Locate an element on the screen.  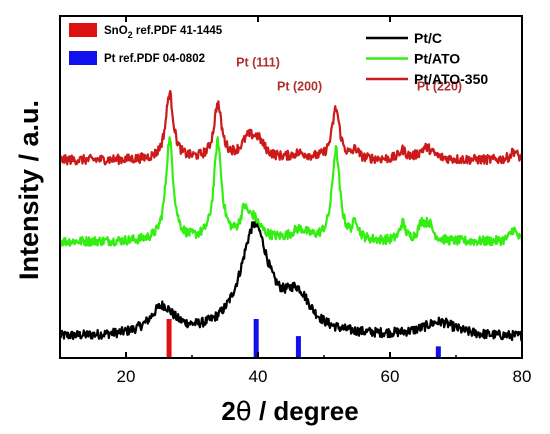
x-axis-label-prefix: 2 is located at coordinates (228, 411).